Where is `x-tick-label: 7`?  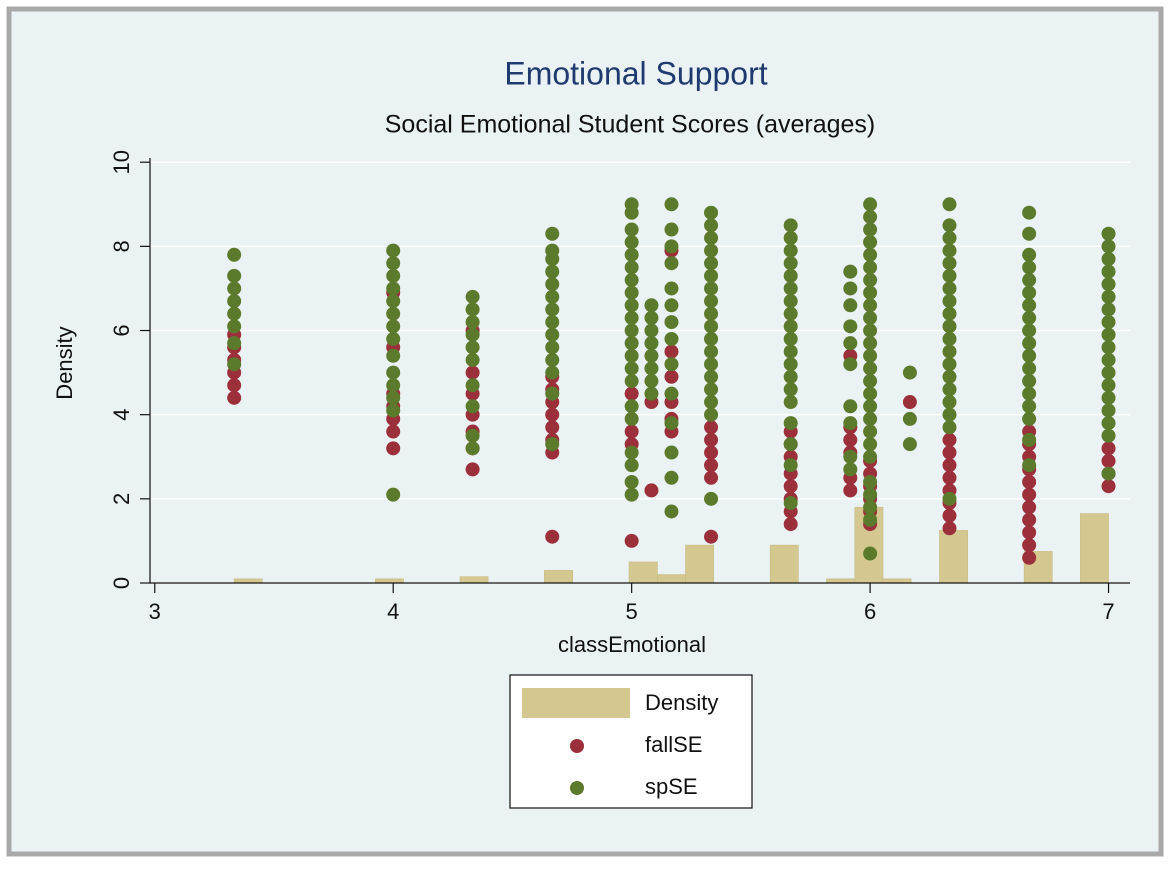 x-tick-label: 7 is located at coordinates (1108, 611).